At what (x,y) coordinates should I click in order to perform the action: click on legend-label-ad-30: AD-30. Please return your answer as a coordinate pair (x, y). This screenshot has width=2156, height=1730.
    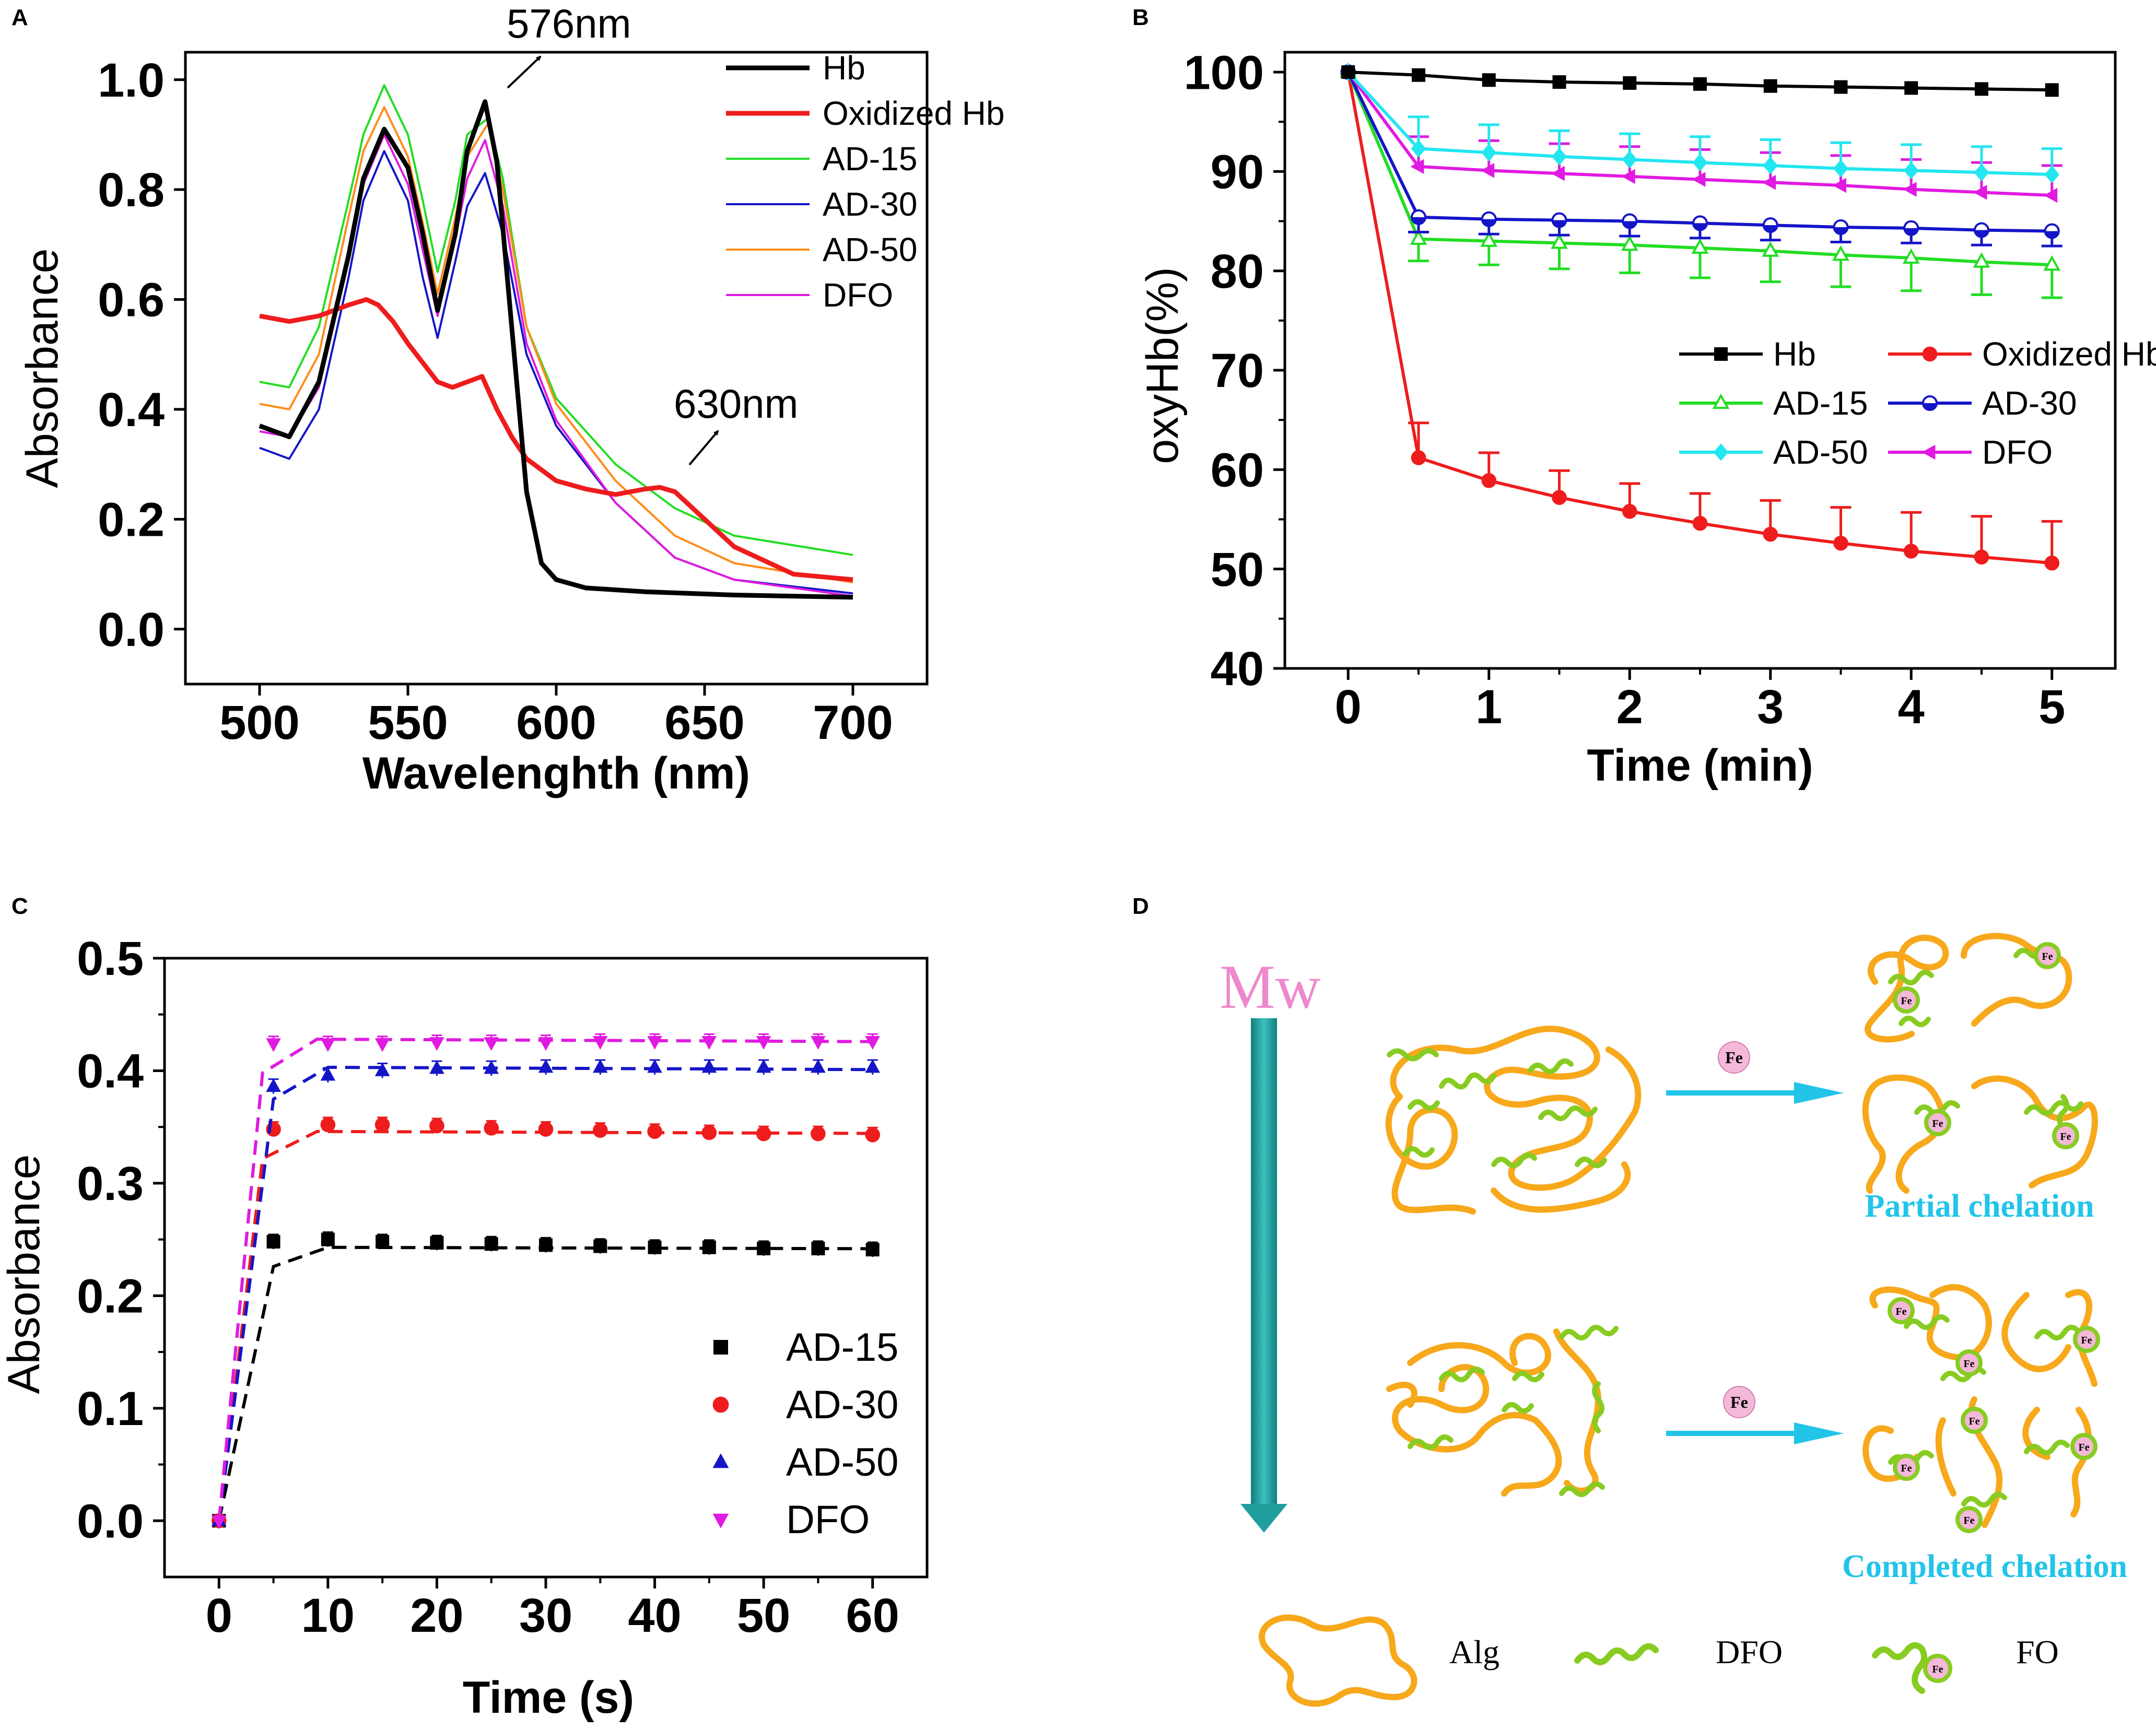
    Looking at the image, I should click on (842, 1405).